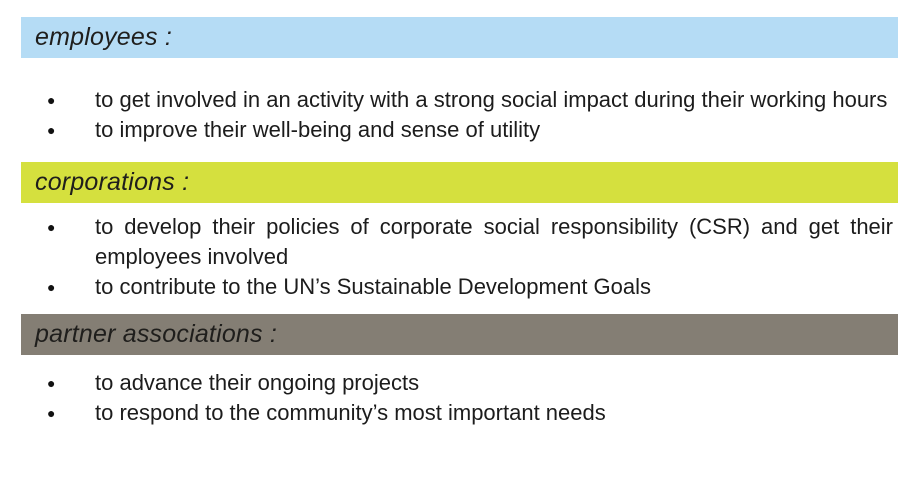  What do you see at coordinates (457, 383) in the screenshot?
I see `list-item: ● to advance their ongoing projects` at bounding box center [457, 383].